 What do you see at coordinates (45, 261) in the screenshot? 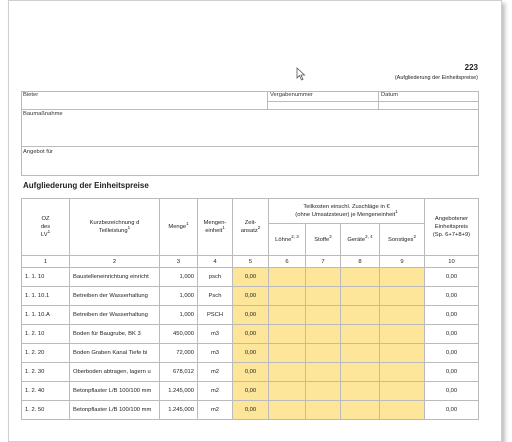
I see `column-number: 1` at bounding box center [45, 261].